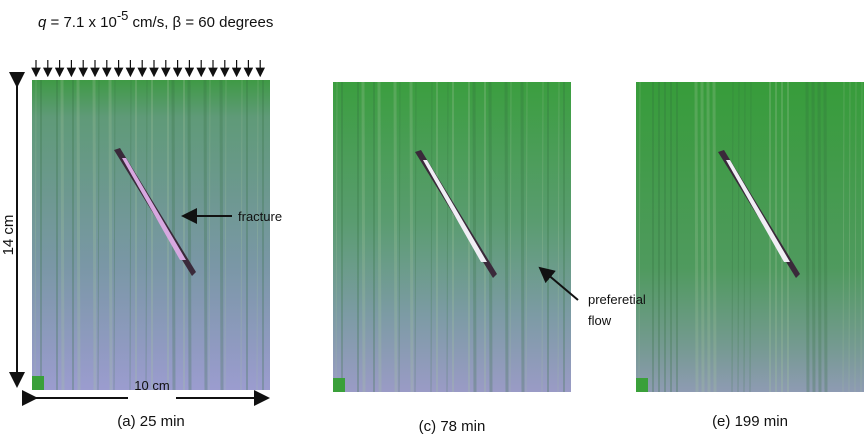 Image resolution: width=864 pixels, height=441 pixels. I want to click on flow-arrow, so click(558, 283).